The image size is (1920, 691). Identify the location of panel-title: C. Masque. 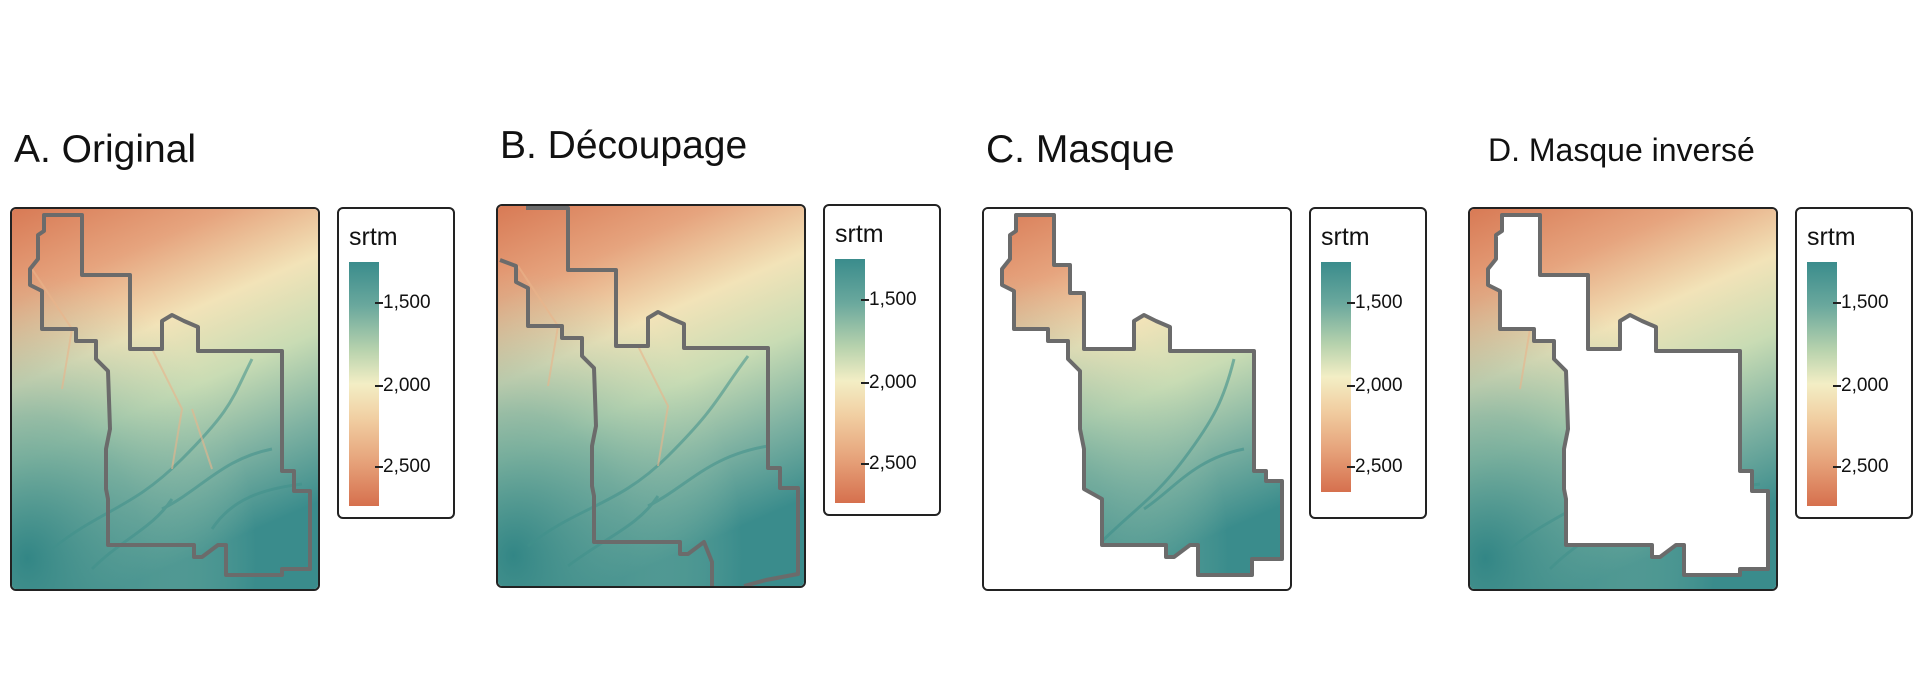
(1080, 149).